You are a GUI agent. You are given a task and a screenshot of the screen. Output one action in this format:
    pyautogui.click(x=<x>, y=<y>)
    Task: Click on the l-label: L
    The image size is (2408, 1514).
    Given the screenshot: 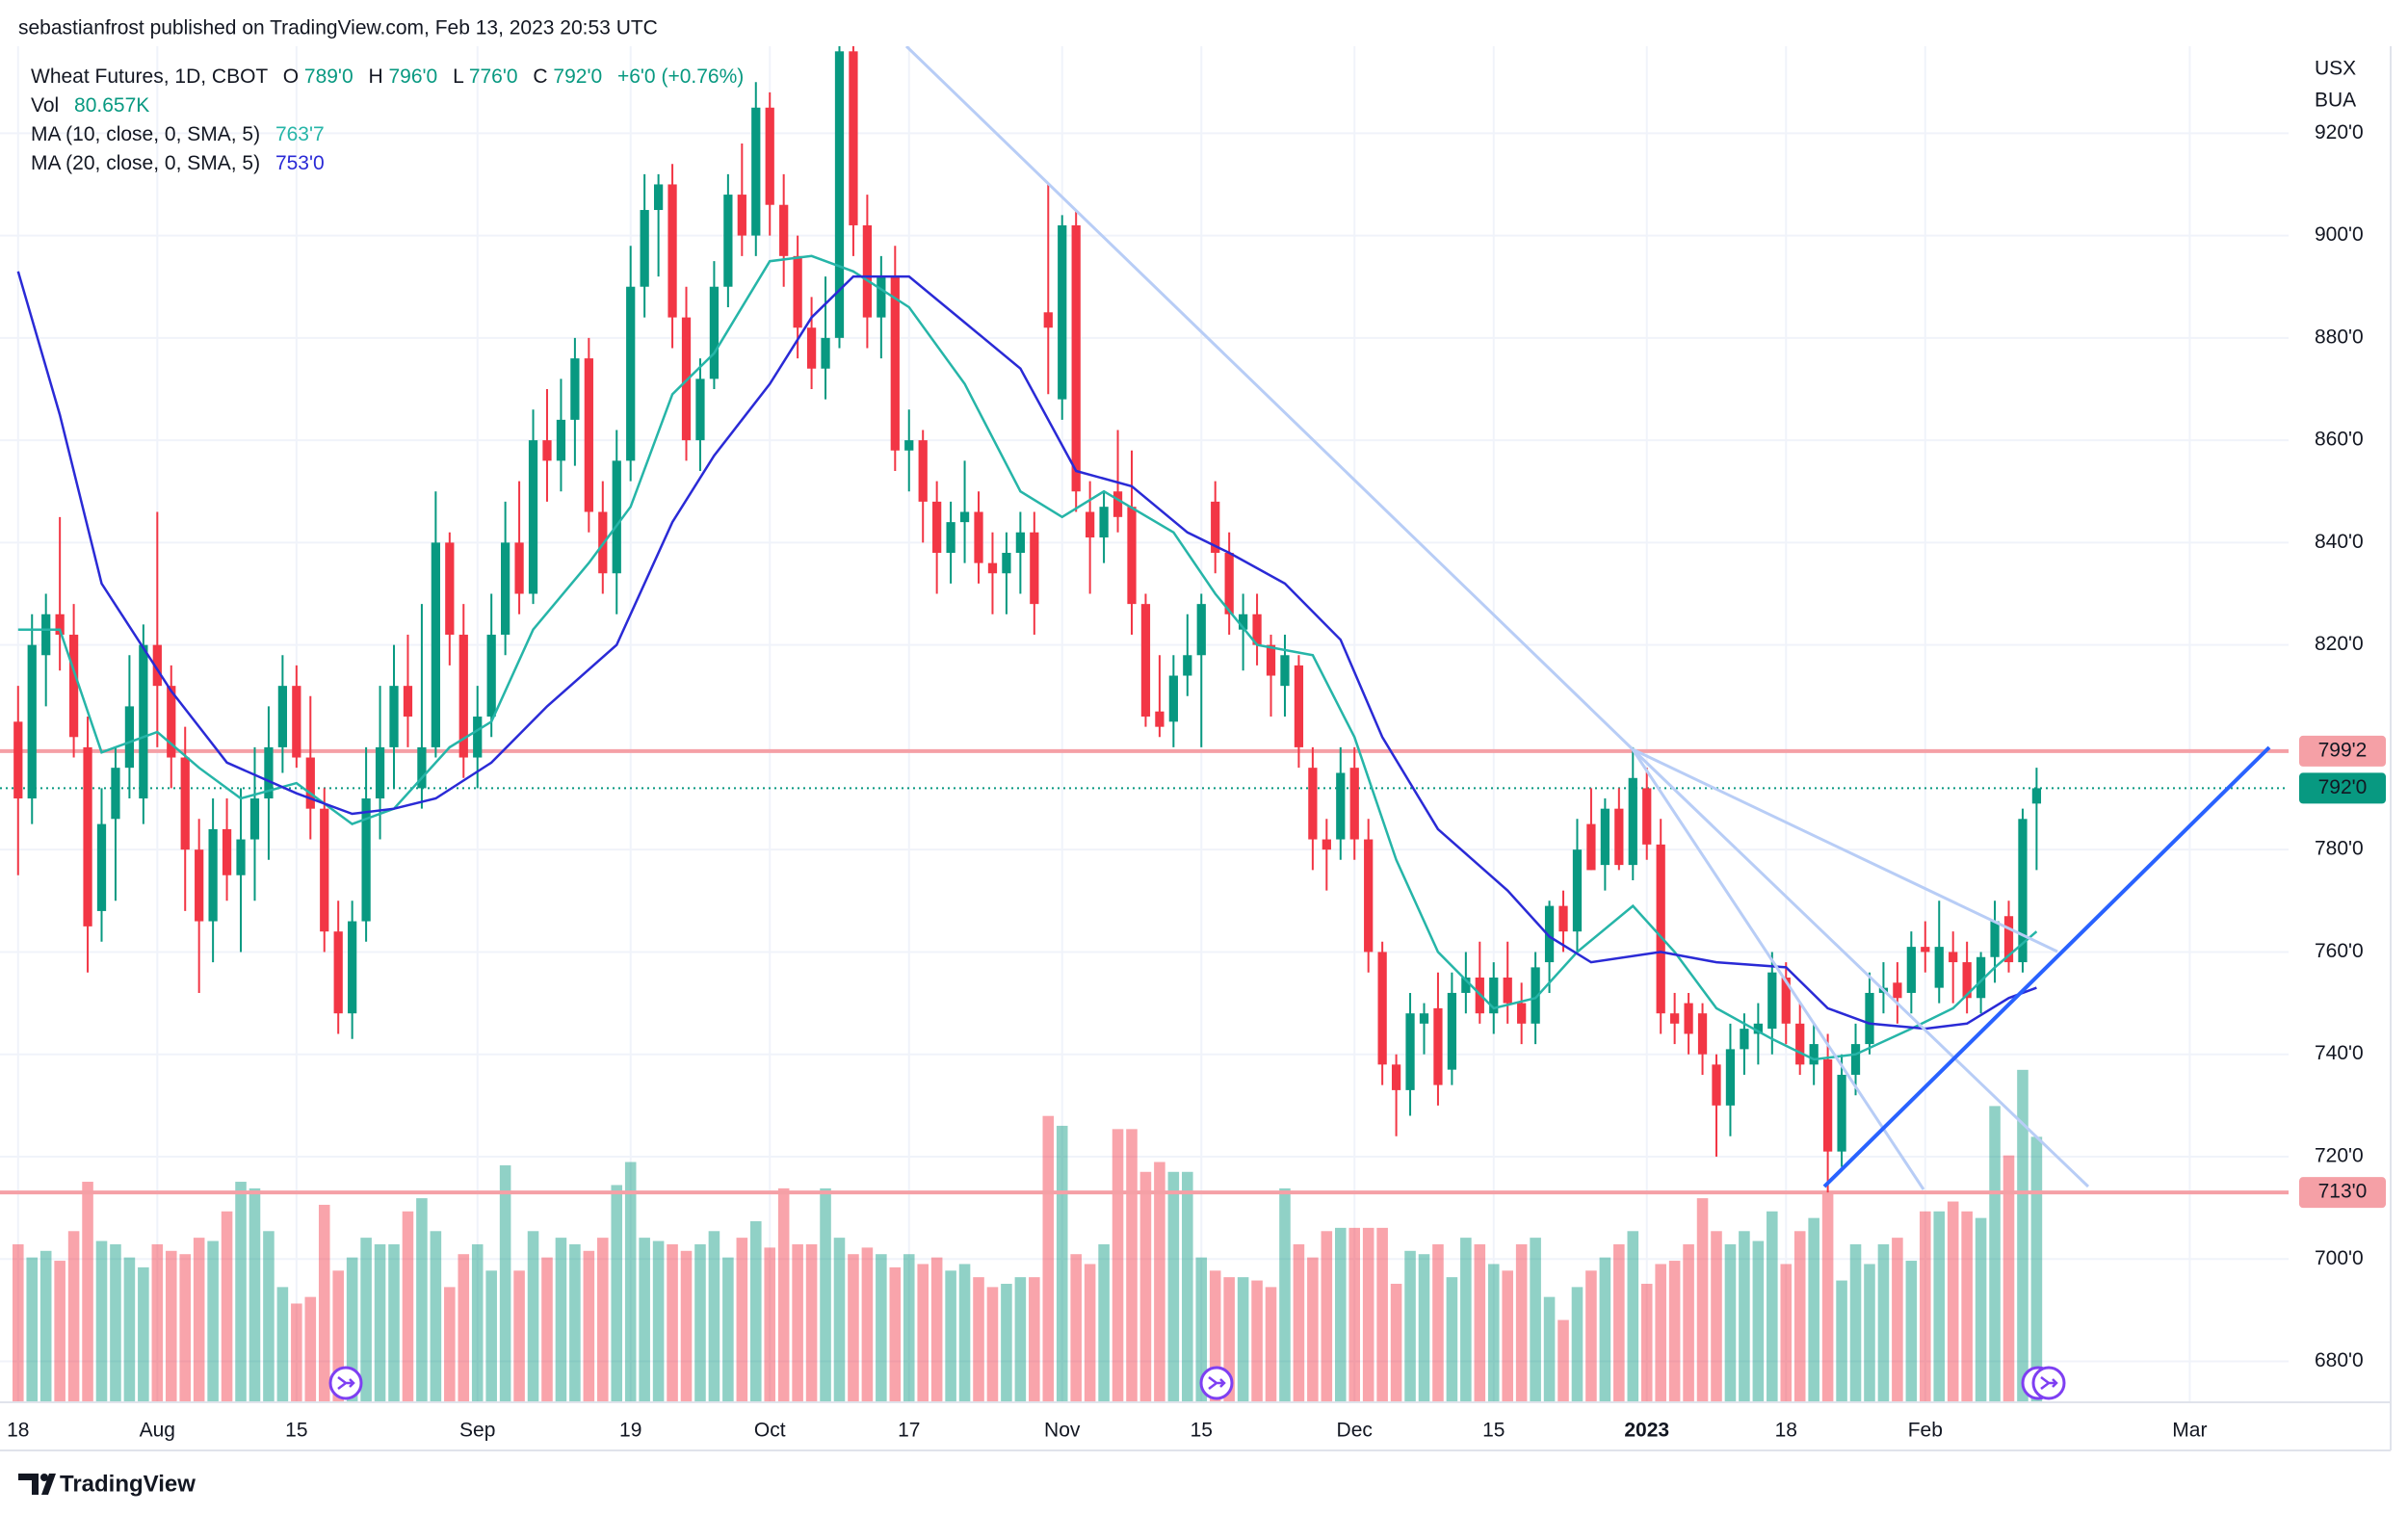 What is the action you would take?
    pyautogui.click(x=458, y=76)
    